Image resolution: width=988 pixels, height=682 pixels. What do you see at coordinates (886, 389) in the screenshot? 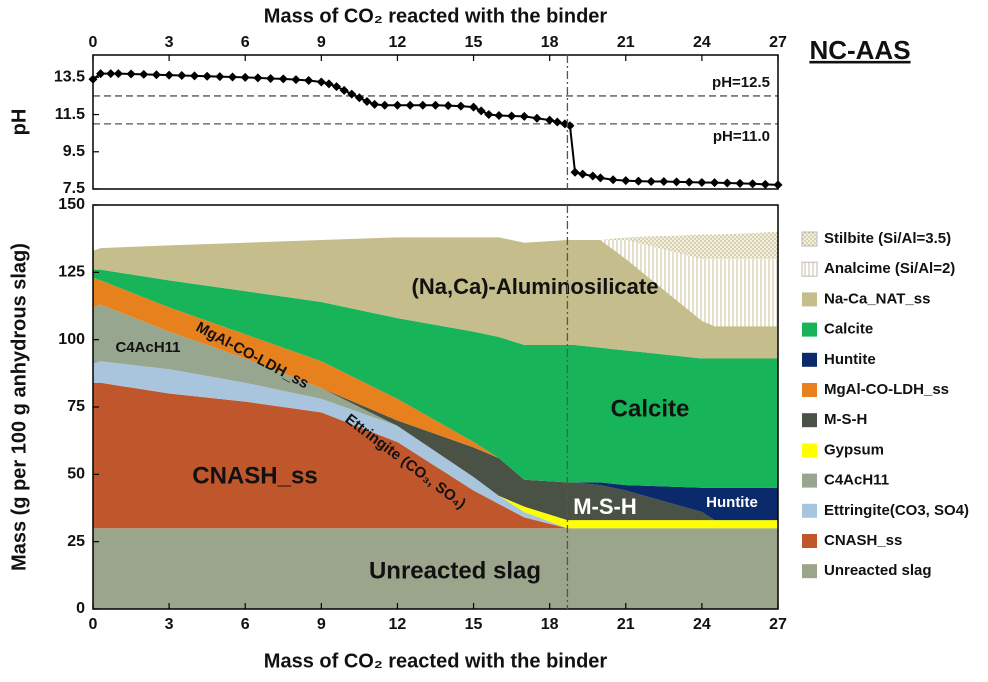
I see `legend-label: MgAl-CO-LDH_ss` at bounding box center [886, 389].